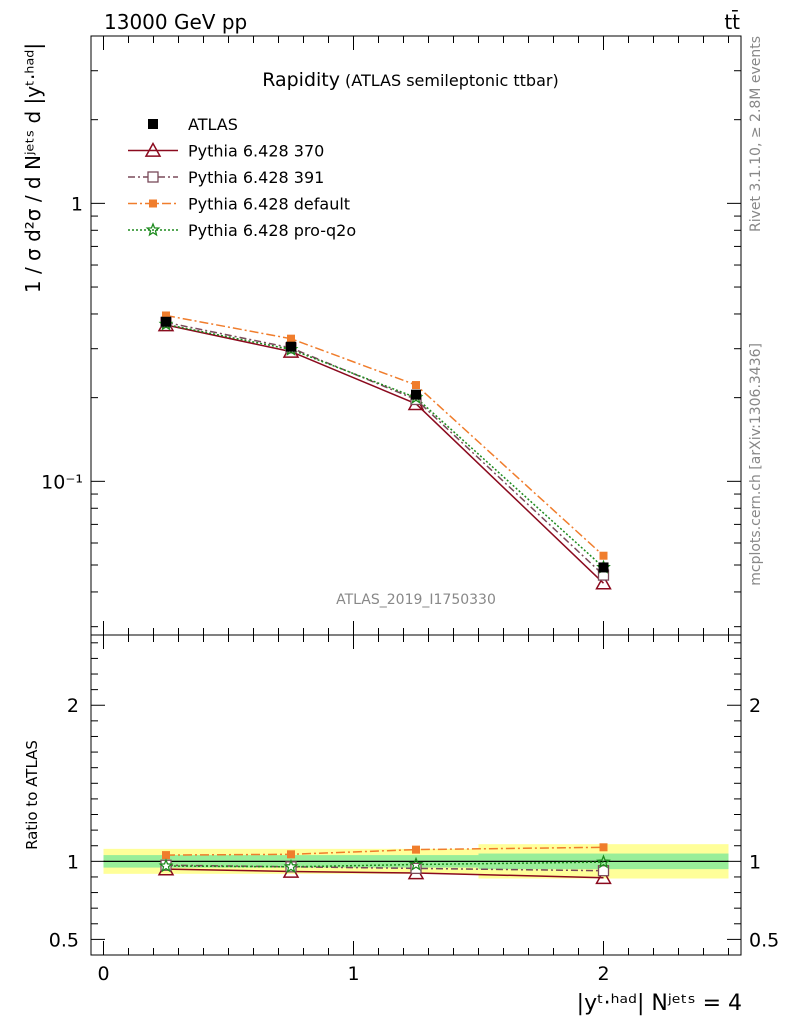  I want to click on ratio-y-tick-label: 2, so click(73, 706).